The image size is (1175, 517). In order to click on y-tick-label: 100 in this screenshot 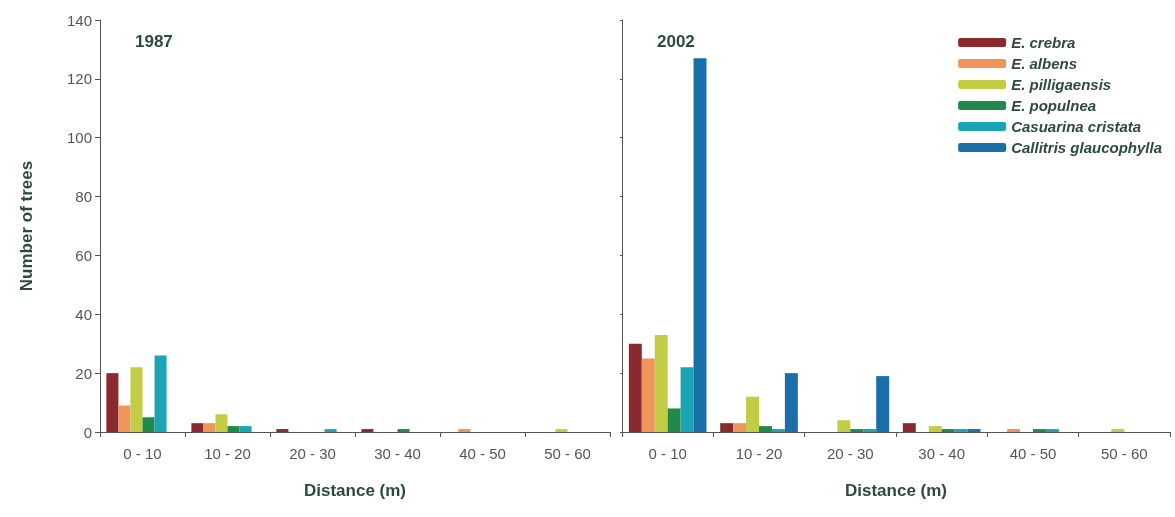, I will do `click(79, 138)`.